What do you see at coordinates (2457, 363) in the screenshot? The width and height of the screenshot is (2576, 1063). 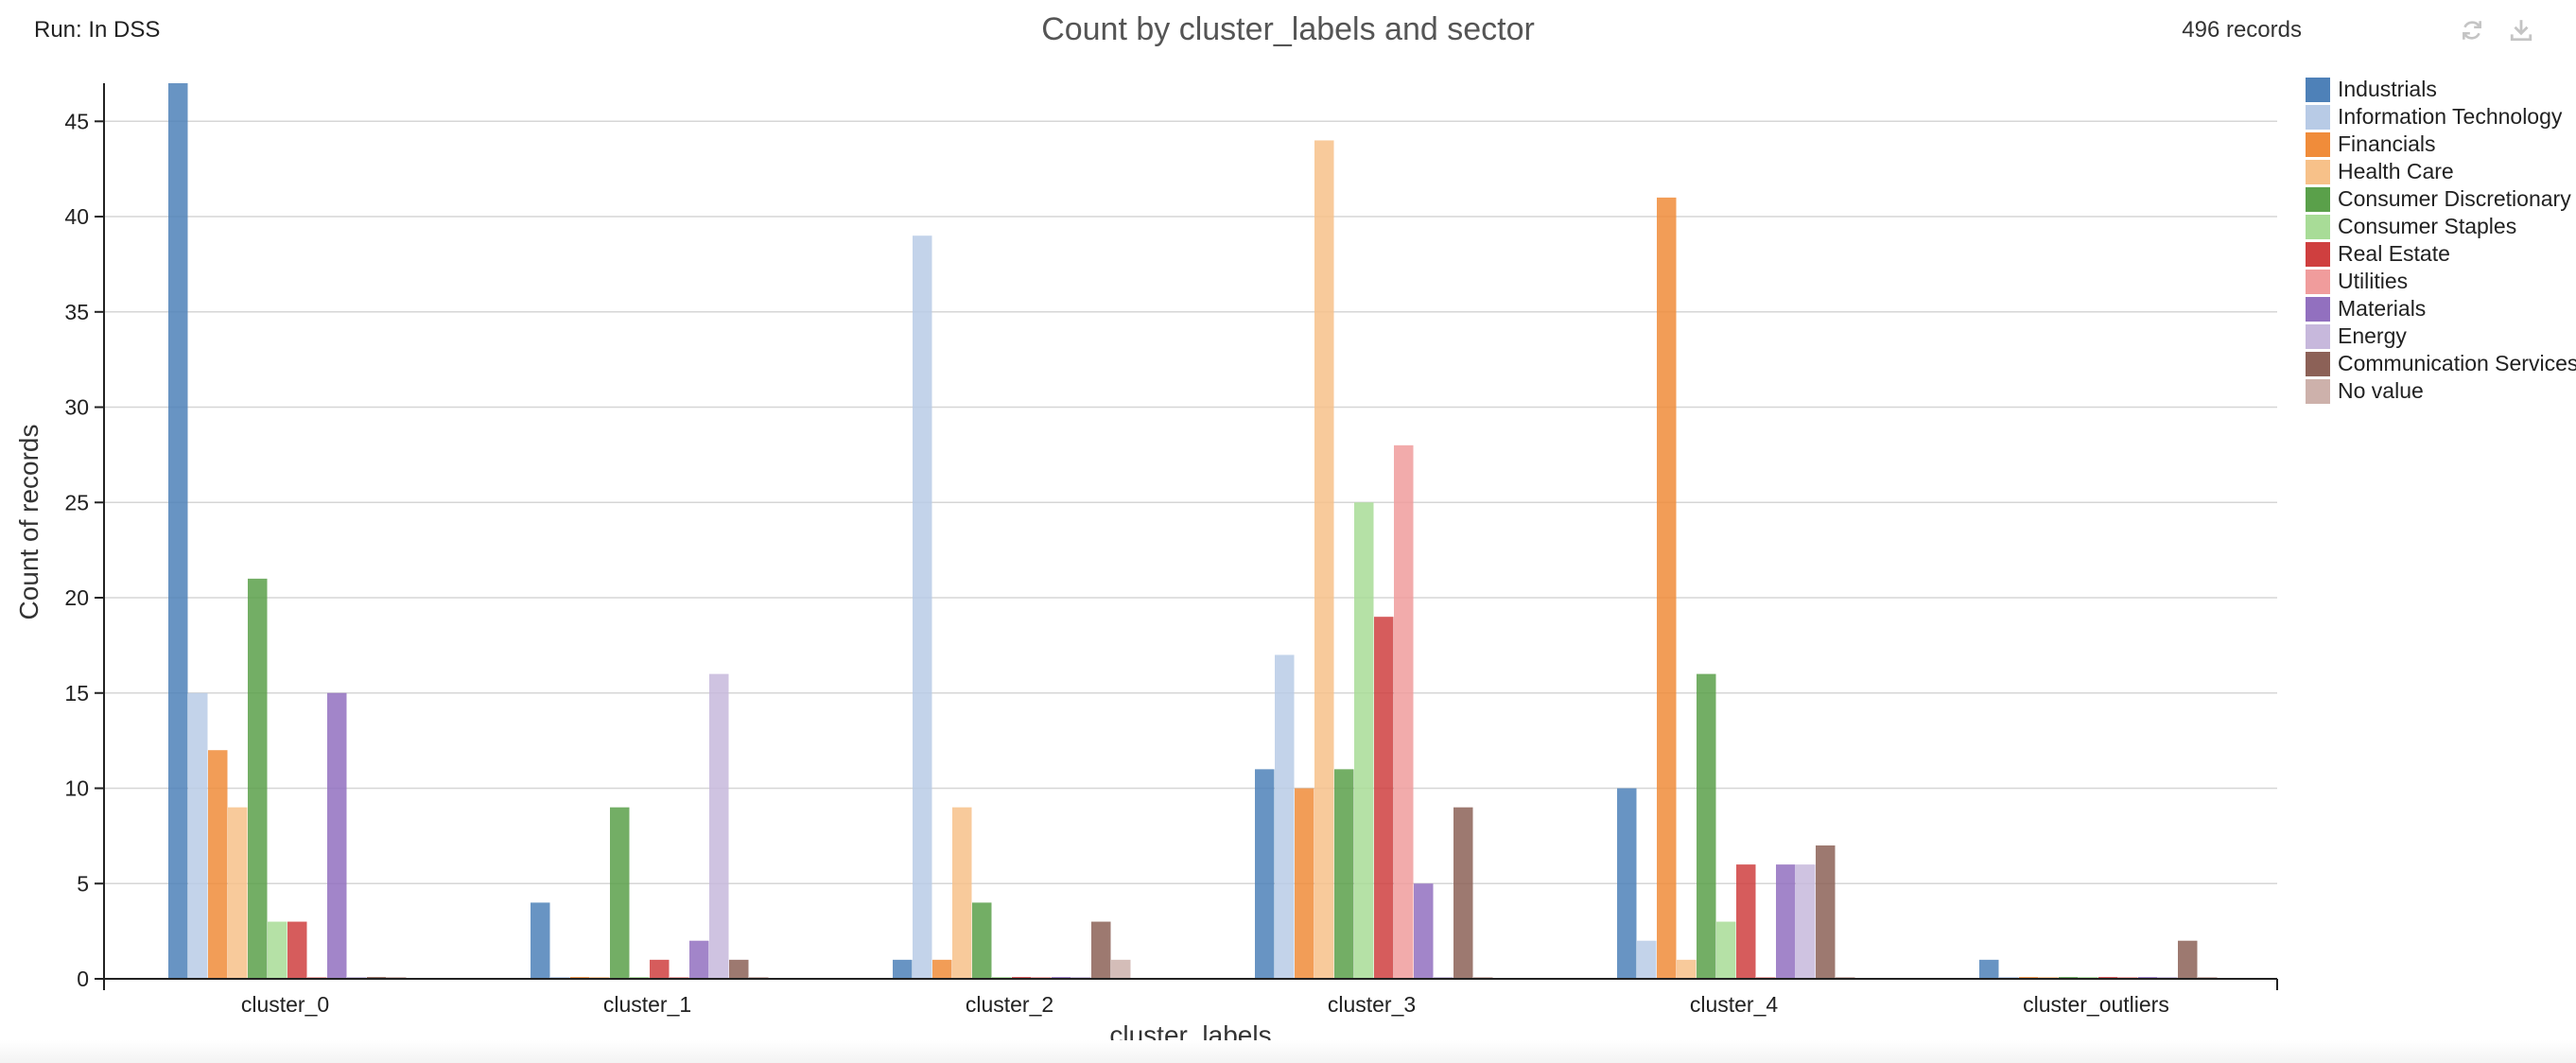 I see `legend-label: Communication Services` at bounding box center [2457, 363].